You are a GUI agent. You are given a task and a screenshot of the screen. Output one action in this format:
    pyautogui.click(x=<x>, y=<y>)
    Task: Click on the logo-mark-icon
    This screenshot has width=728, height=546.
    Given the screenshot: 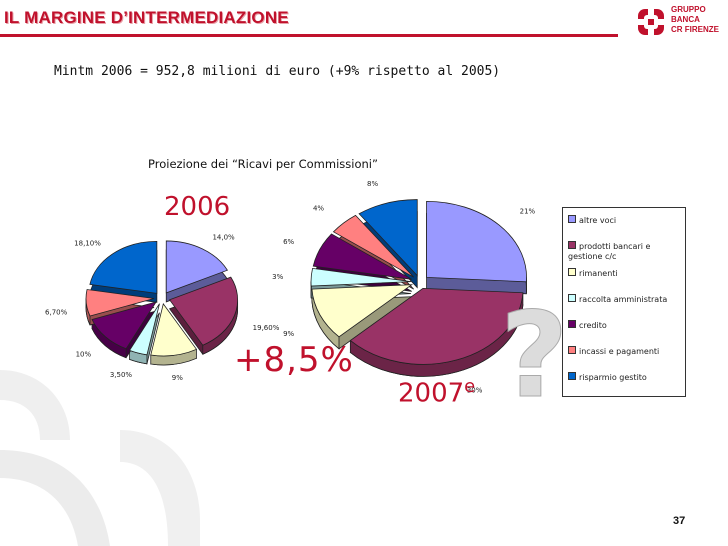 What is the action you would take?
    pyautogui.click(x=651, y=22)
    